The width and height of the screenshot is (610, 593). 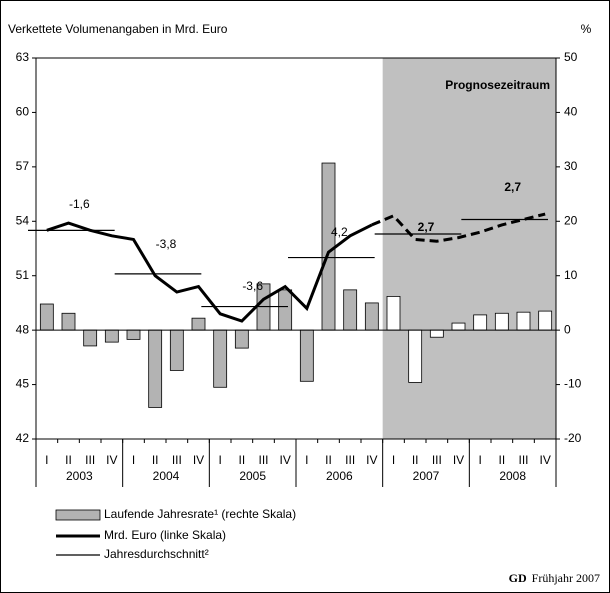 I want to click on y2-tick-label: 20, so click(x=571, y=220).